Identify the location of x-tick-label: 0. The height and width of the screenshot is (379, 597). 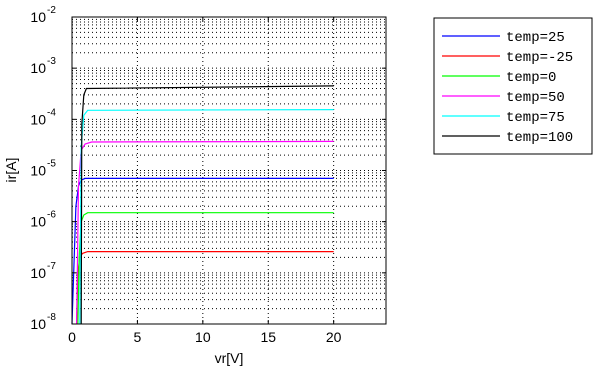
(72, 337).